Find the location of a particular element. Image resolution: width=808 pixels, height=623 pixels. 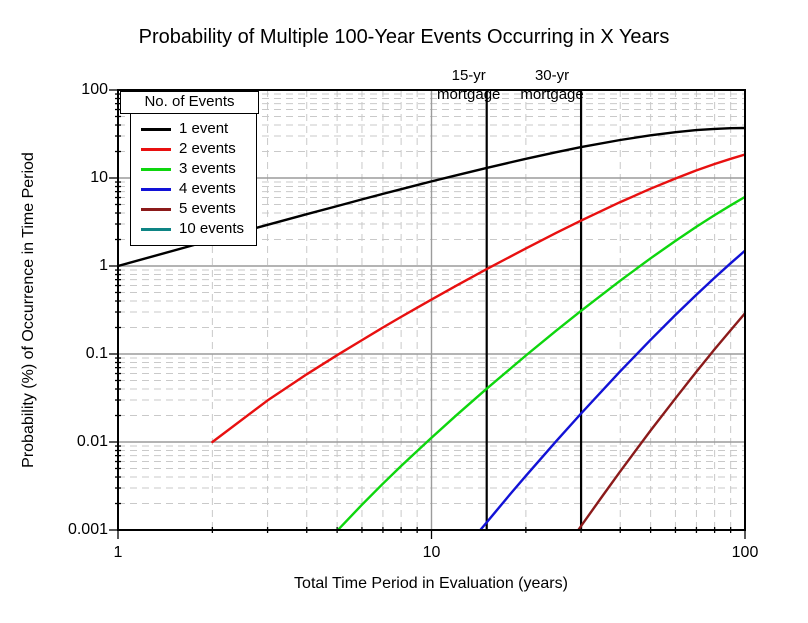

y-tick-label: 0.01 is located at coordinates (92, 441).